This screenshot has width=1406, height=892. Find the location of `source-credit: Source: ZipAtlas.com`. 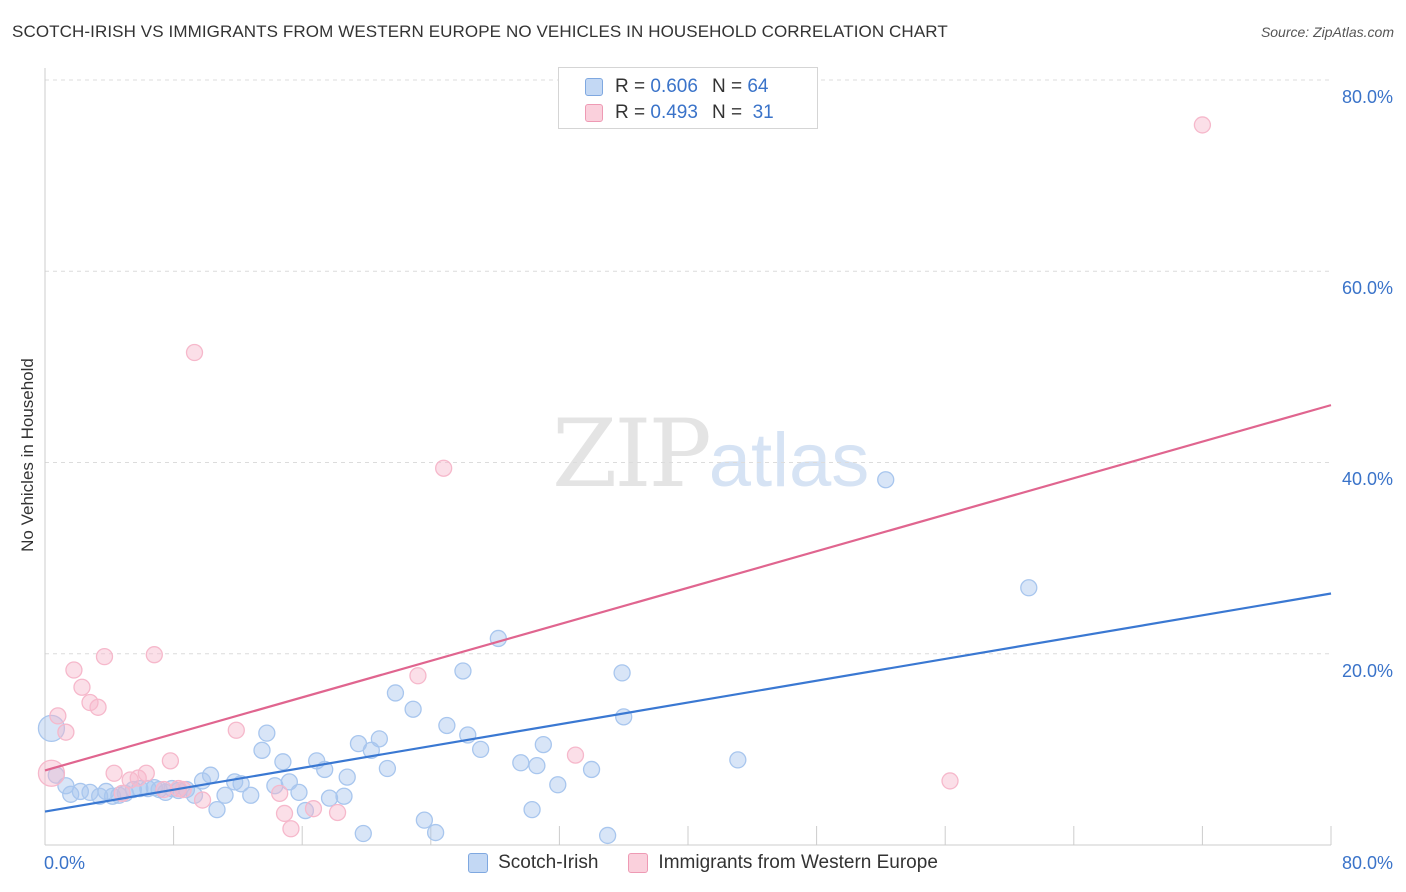

source-credit: Source: ZipAtlas.com is located at coordinates (1327, 32).